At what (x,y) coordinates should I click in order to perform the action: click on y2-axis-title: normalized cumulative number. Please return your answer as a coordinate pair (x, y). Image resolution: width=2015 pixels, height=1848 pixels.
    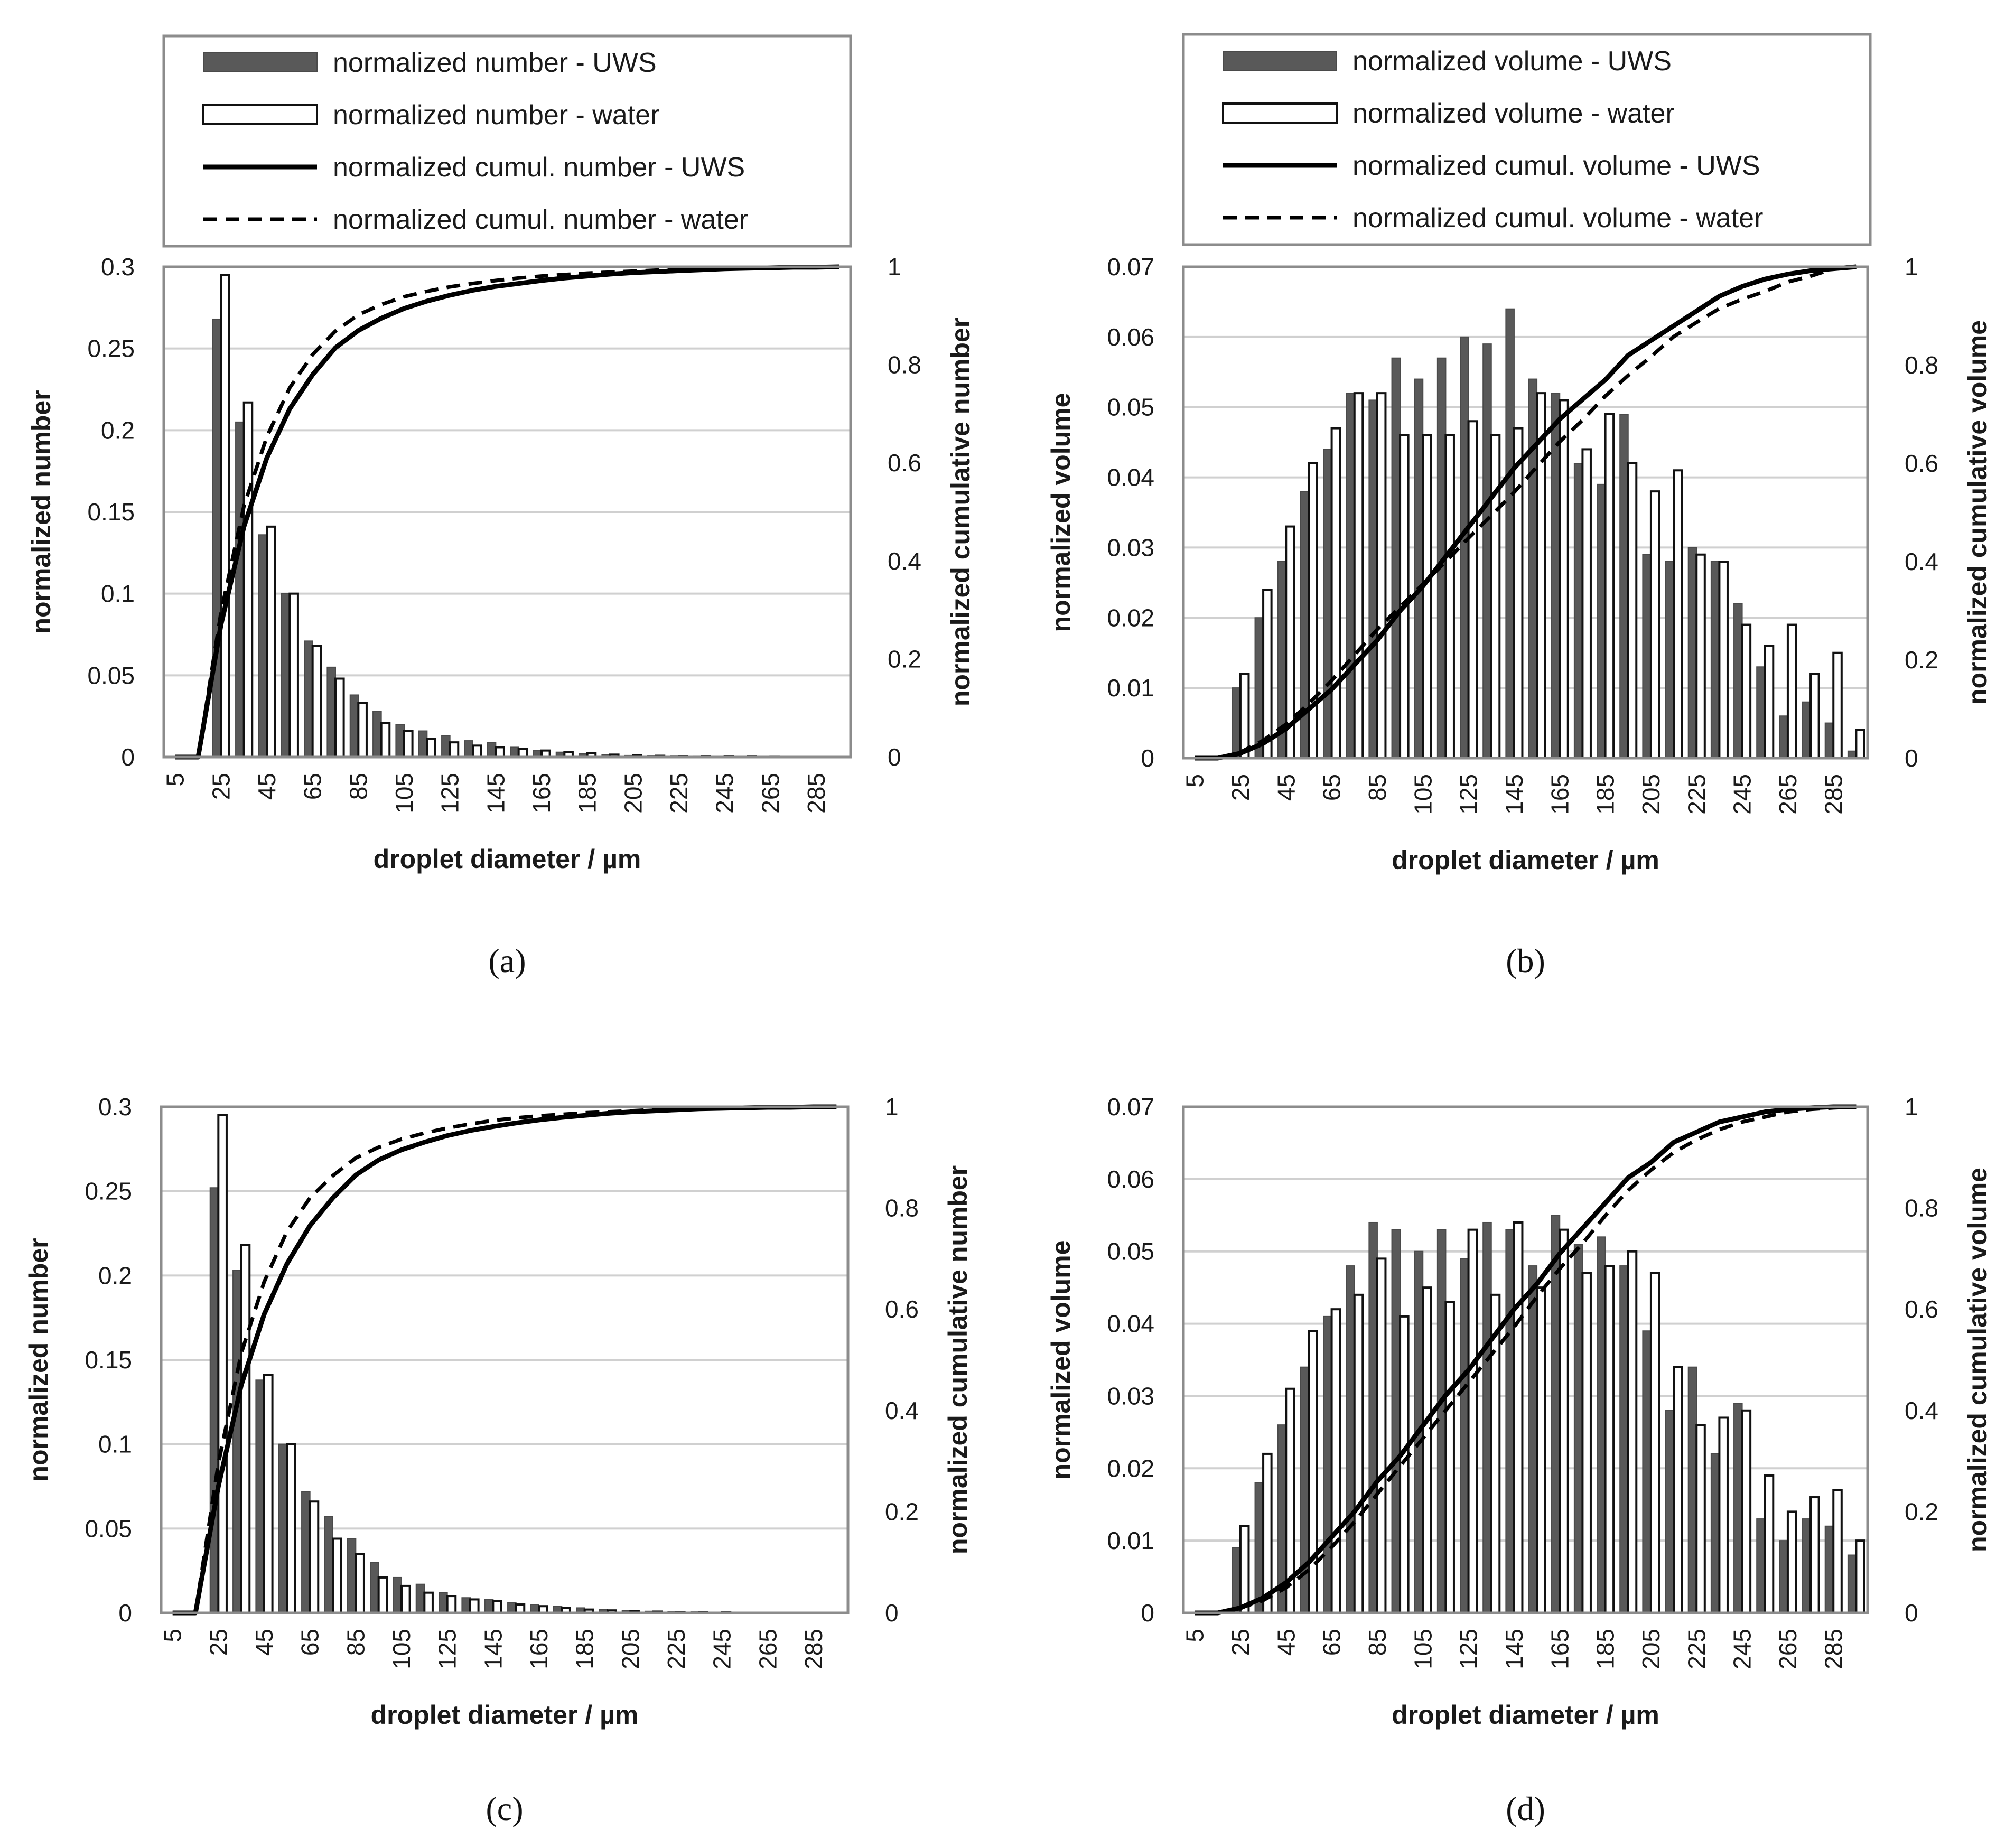
    Looking at the image, I should click on (958, 1359).